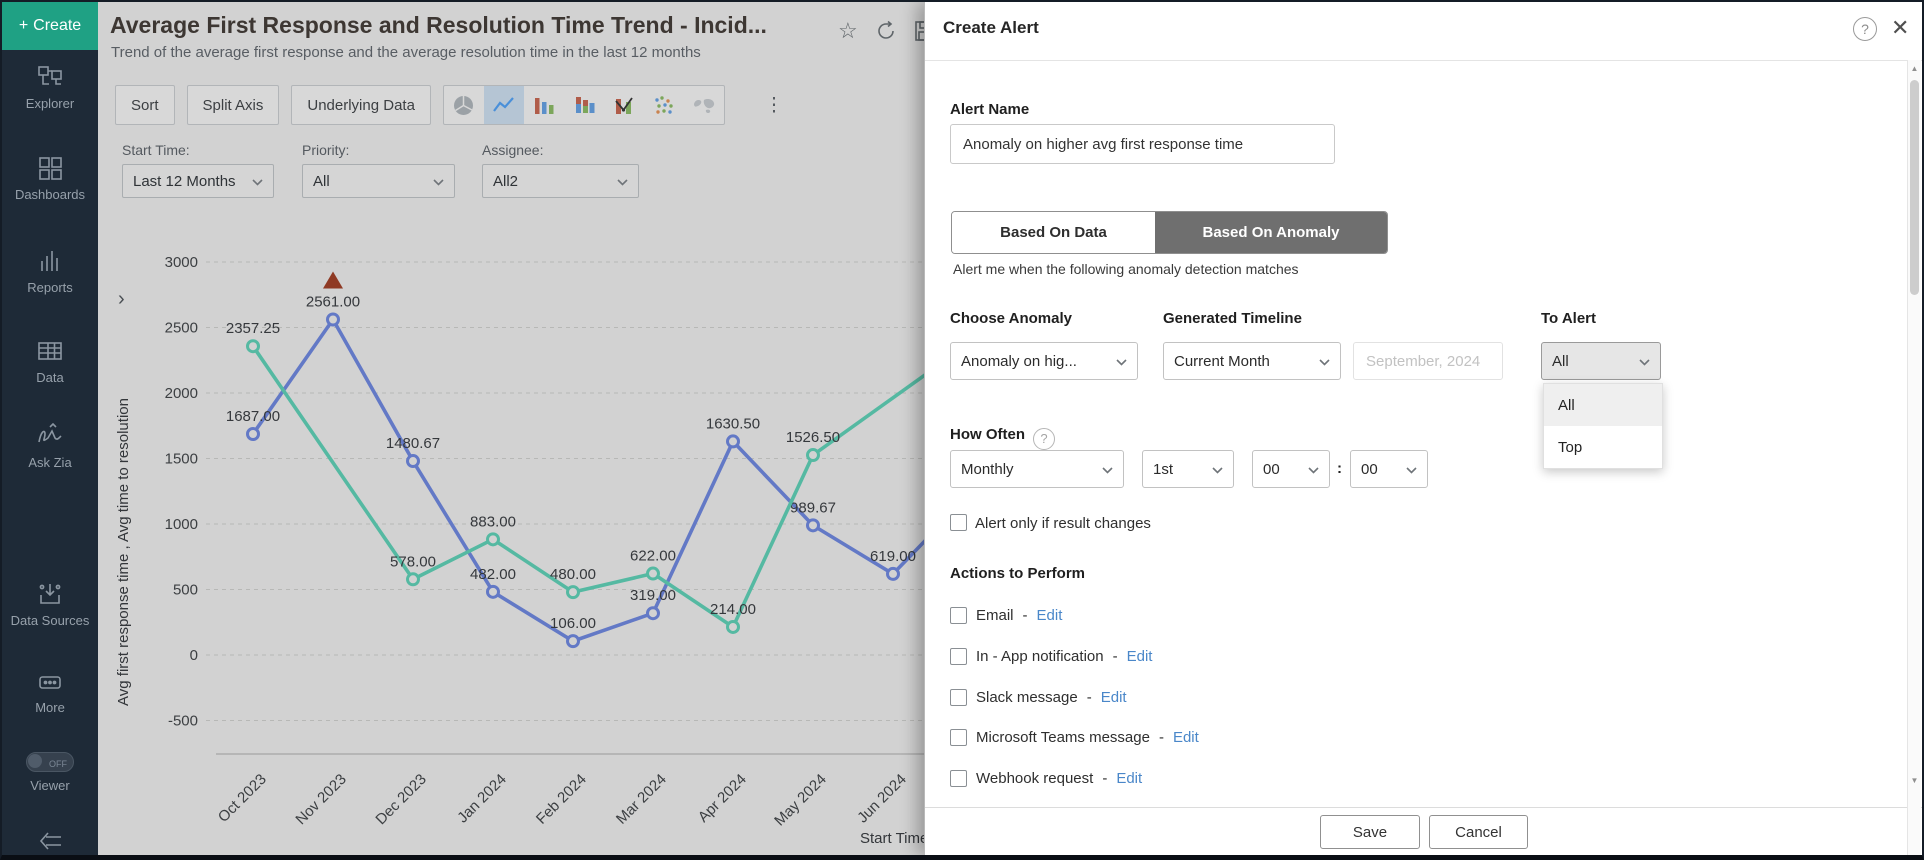  What do you see at coordinates (503, 105) in the screenshot?
I see `chart-type-line-icon` at bounding box center [503, 105].